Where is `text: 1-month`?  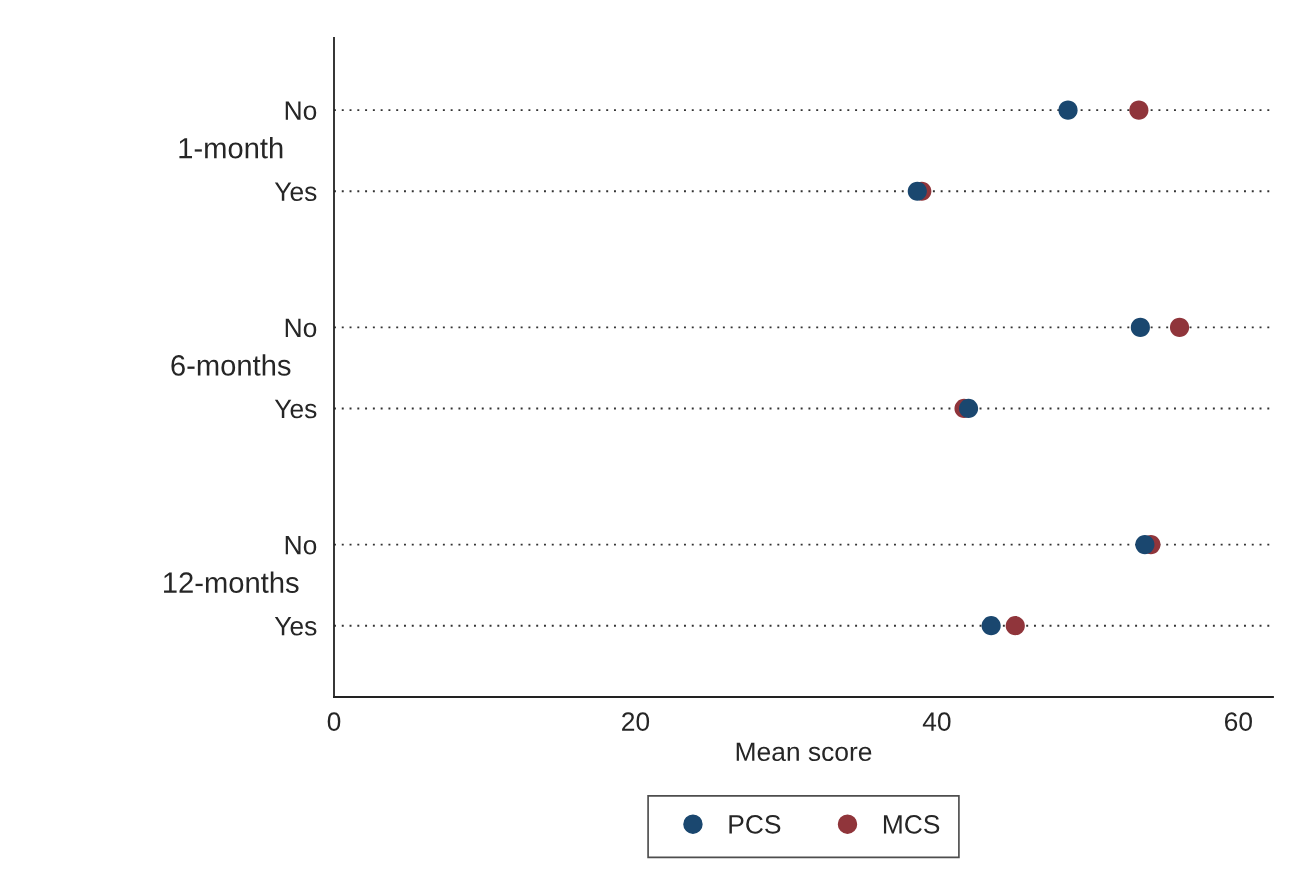
text: 1-month is located at coordinates (231, 148).